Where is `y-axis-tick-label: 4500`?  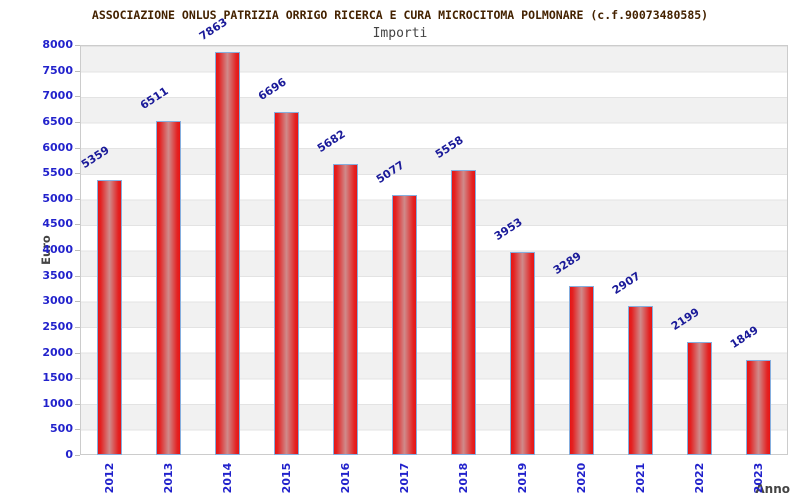 y-axis-tick-label: 4500 is located at coordinates (57, 224).